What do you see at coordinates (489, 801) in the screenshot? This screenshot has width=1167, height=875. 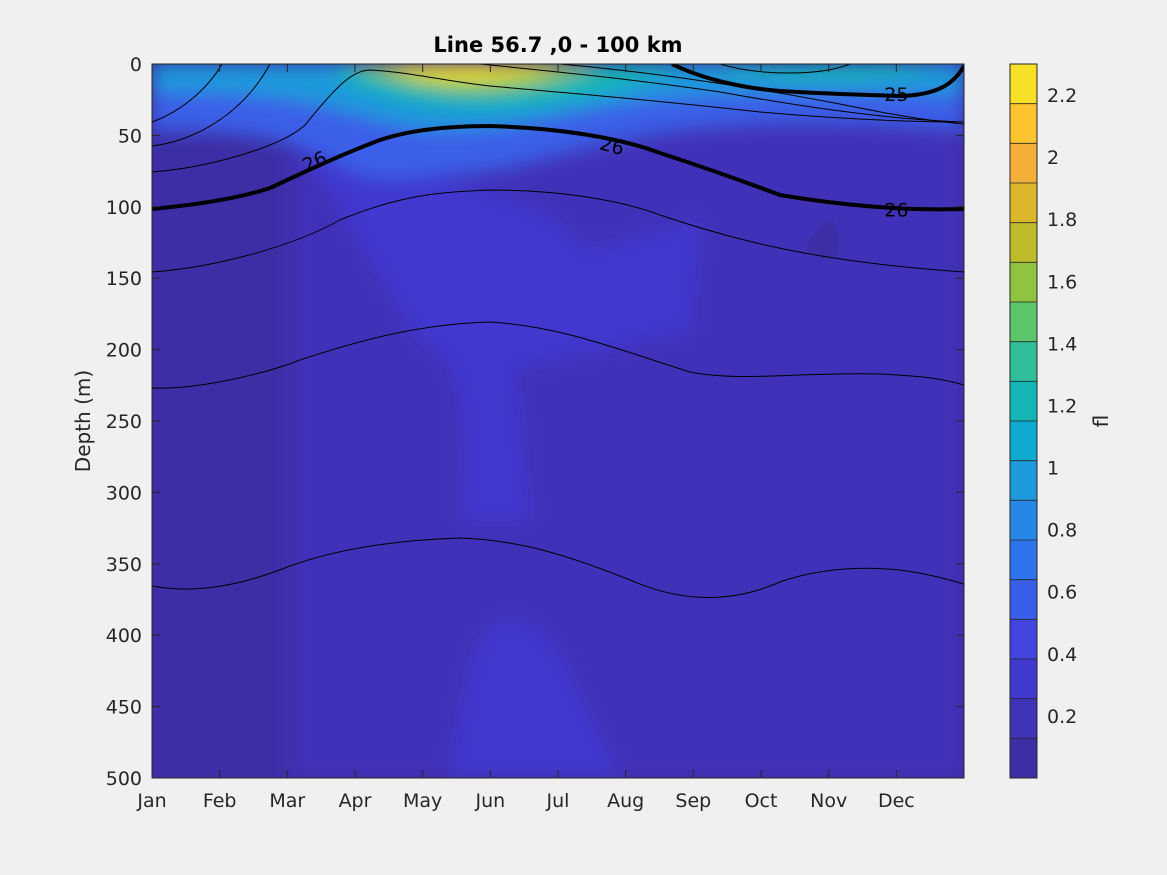 I see `x-tick-label: Jun` at bounding box center [489, 801].